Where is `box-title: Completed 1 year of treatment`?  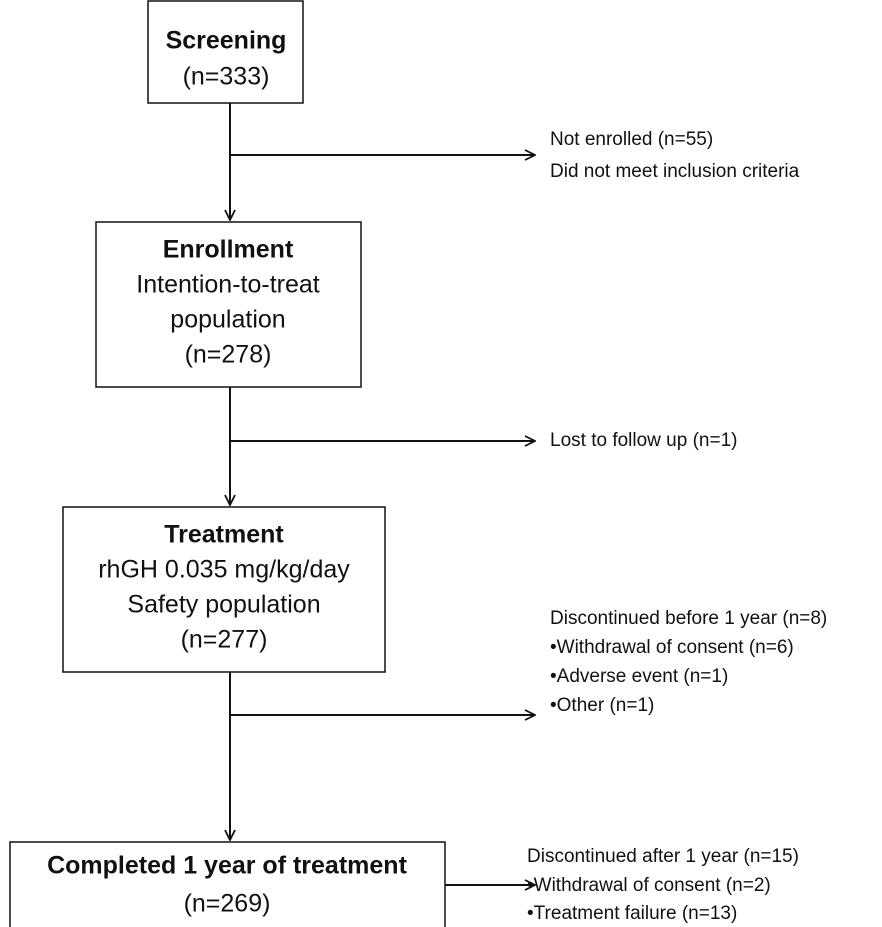 box-title: Completed 1 year of treatment is located at coordinates (227, 866).